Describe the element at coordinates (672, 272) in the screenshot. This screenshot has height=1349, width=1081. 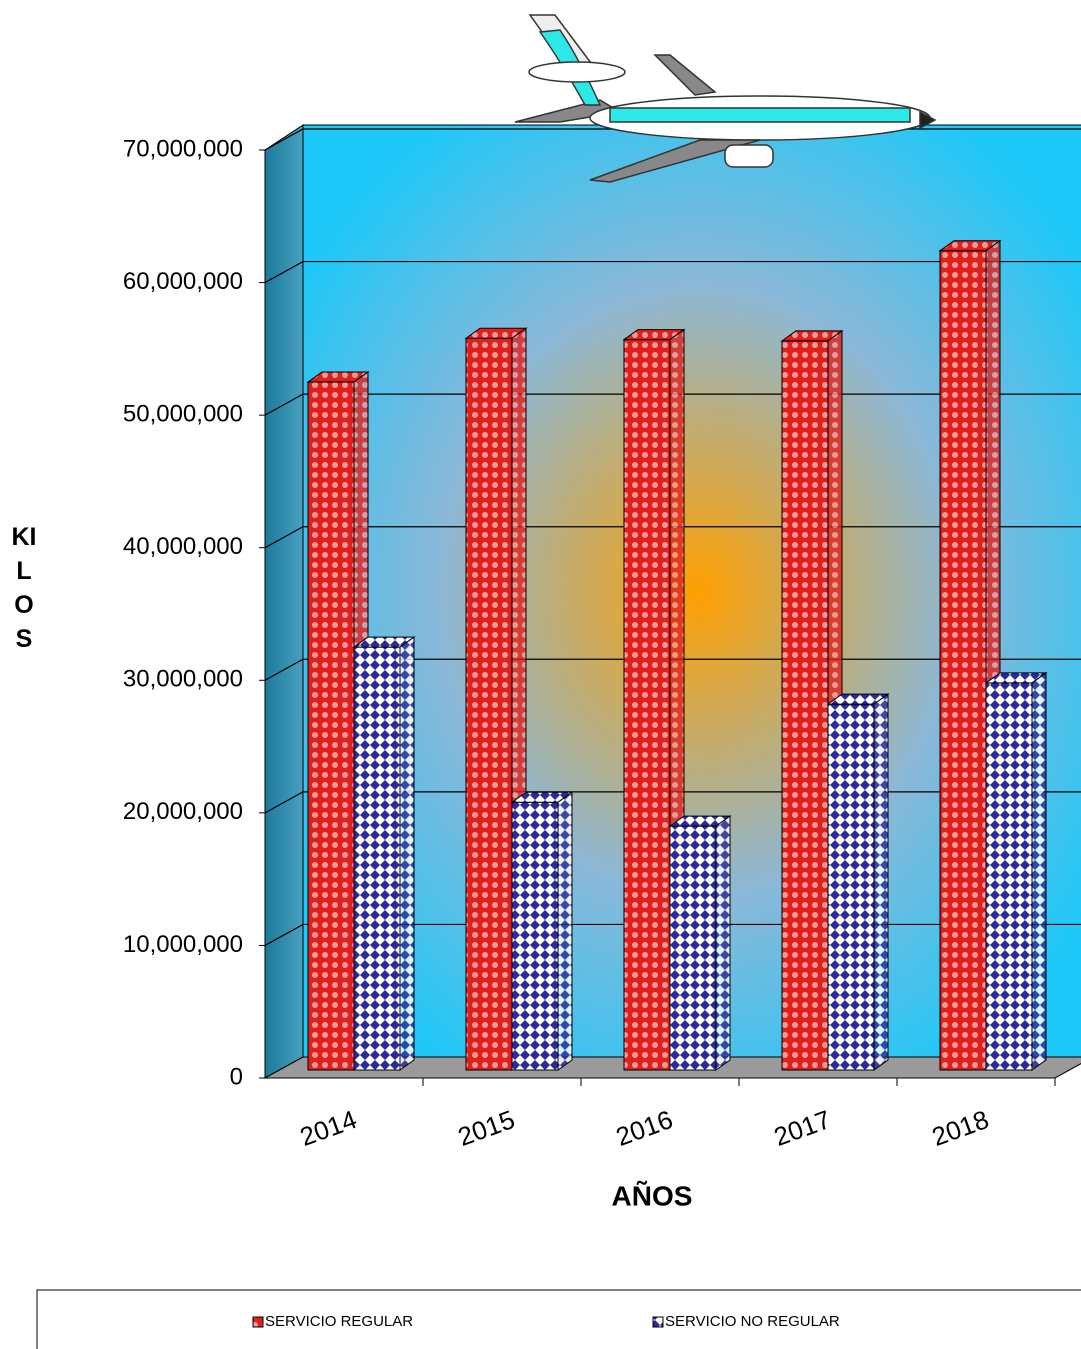
I see `grid-line` at that location.